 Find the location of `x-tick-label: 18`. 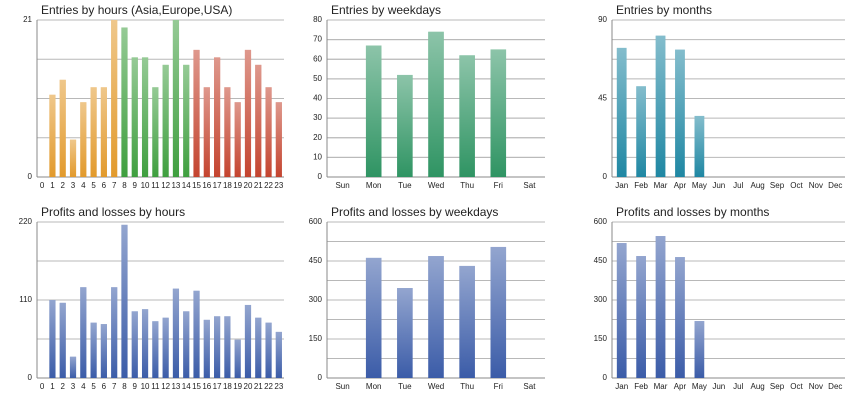

x-tick-label: 18 is located at coordinates (227, 386).